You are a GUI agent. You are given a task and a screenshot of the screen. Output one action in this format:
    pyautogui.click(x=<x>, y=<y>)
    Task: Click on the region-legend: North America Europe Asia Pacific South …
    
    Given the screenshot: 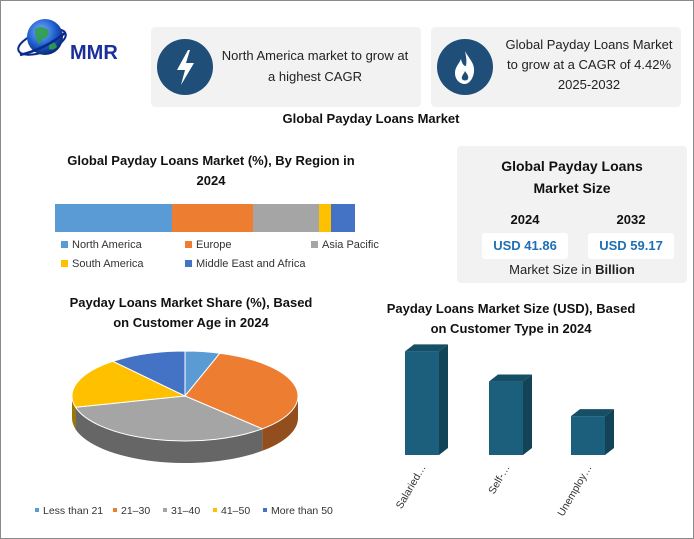 What is the action you would take?
    pyautogui.click(x=231, y=257)
    